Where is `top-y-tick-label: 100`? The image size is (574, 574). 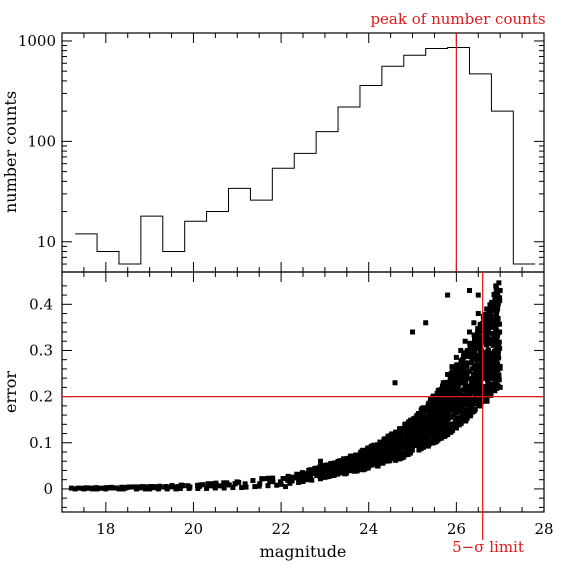 top-y-tick-label: 100 is located at coordinates (41, 141).